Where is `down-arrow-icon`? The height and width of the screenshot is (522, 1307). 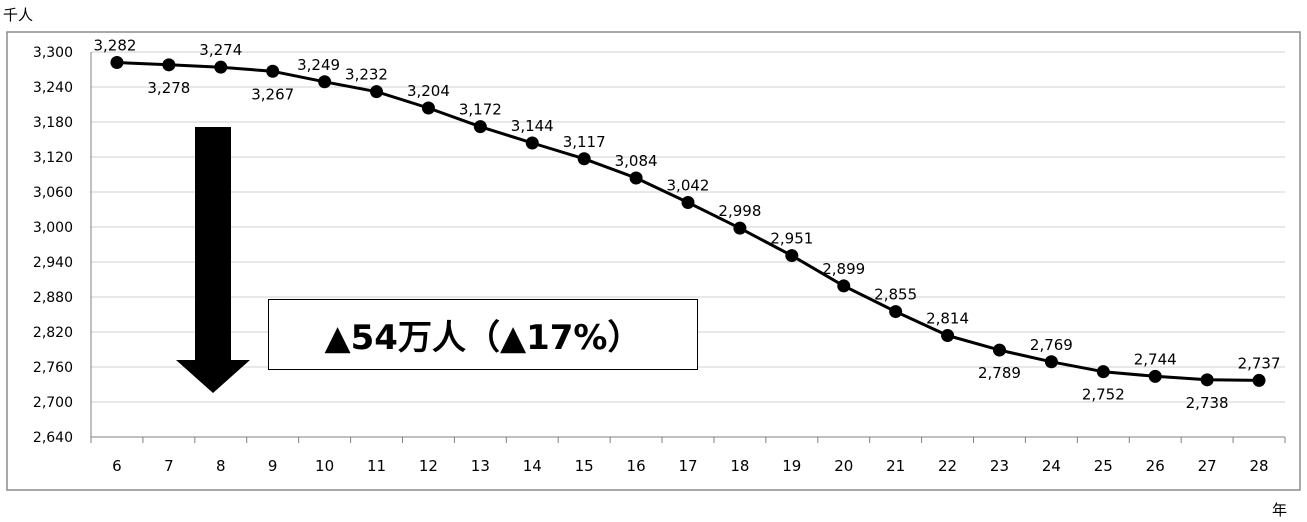 down-arrow-icon is located at coordinates (213, 260).